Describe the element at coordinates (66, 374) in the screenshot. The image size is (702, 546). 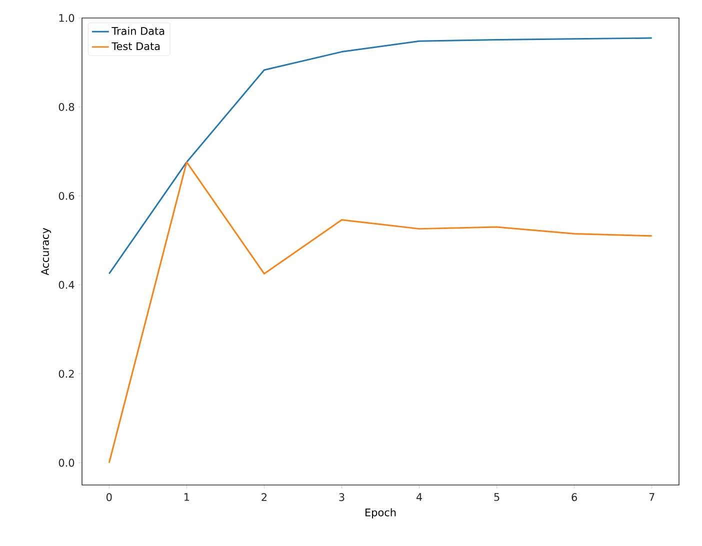
I see `y-tick-label: 0.2` at that location.